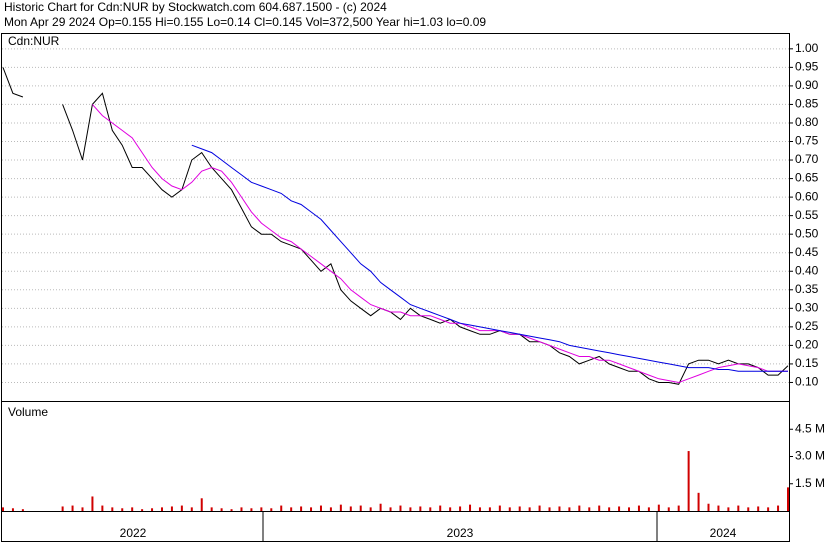 The height and width of the screenshot is (548, 830). What do you see at coordinates (807, 233) in the screenshot?
I see `y-tick-label: 0.50` at bounding box center [807, 233].